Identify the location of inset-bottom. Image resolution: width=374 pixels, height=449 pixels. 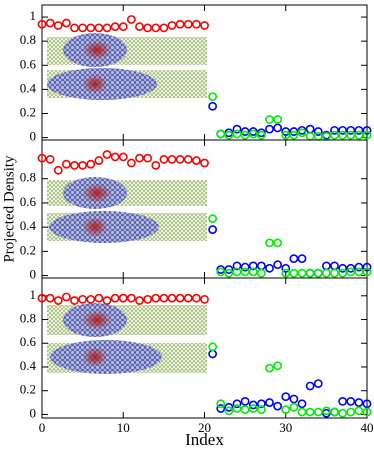
(127, 338).